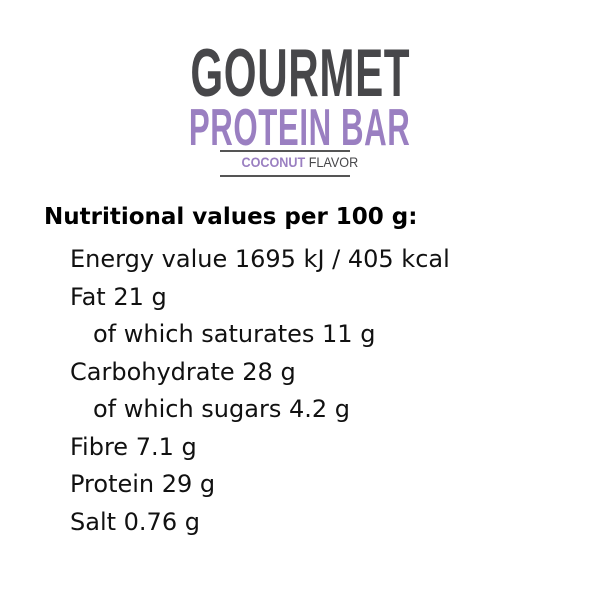  I want to click on nutrition-row: Fibre 7.1 g, so click(133, 446).